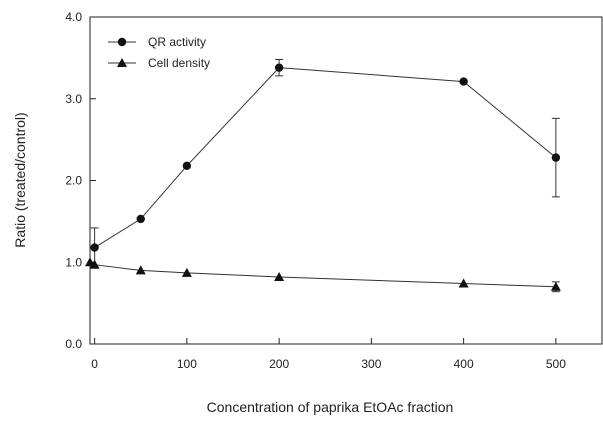  What do you see at coordinates (94, 364) in the screenshot?
I see `x-tick-label: 0` at bounding box center [94, 364].